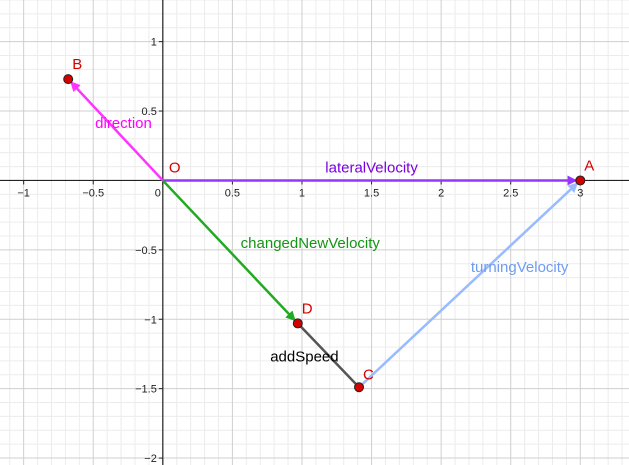  Describe the element at coordinates (146, 251) in the screenshot. I see `y-tick-label: −0.5` at that location.